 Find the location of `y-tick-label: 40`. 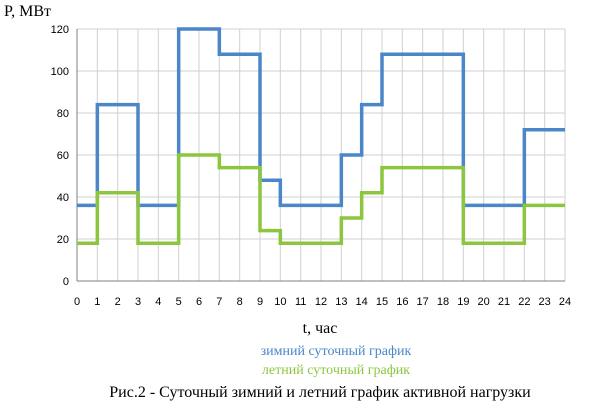

y-tick-label: 40 is located at coordinates (63, 198).